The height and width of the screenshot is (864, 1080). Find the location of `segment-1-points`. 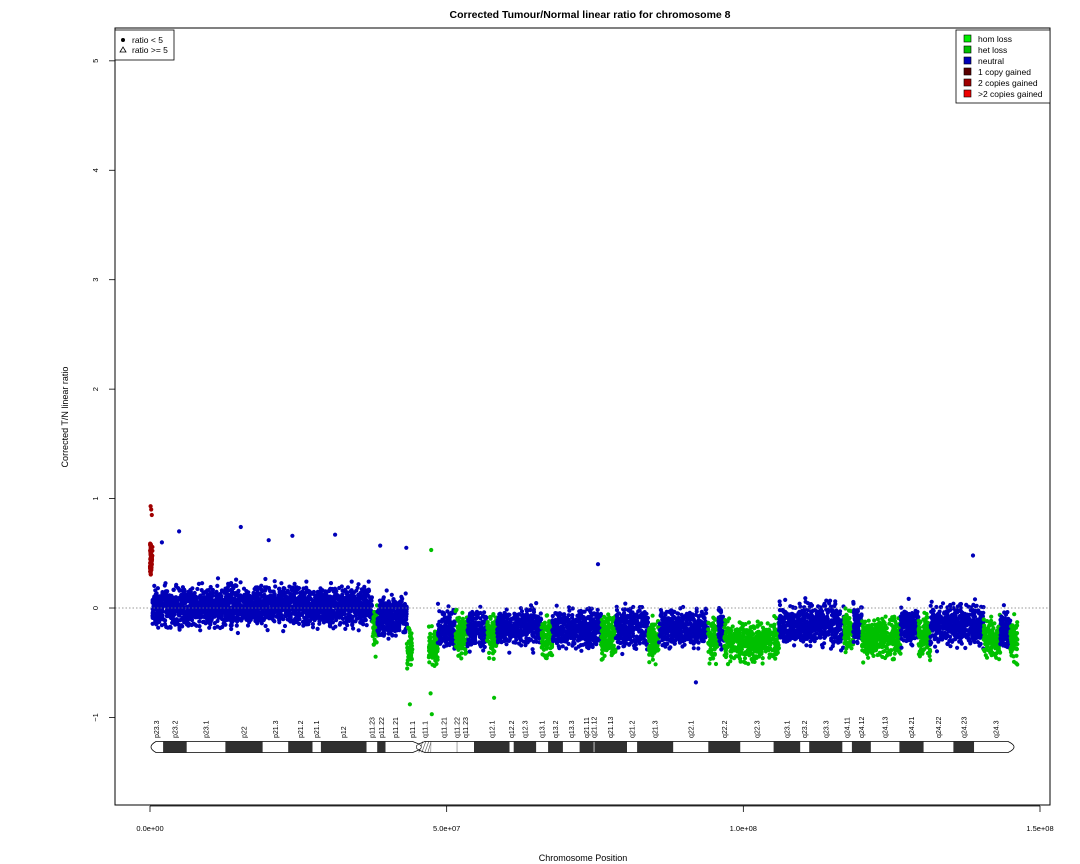

segment-1-points is located at coordinates (262, 580).